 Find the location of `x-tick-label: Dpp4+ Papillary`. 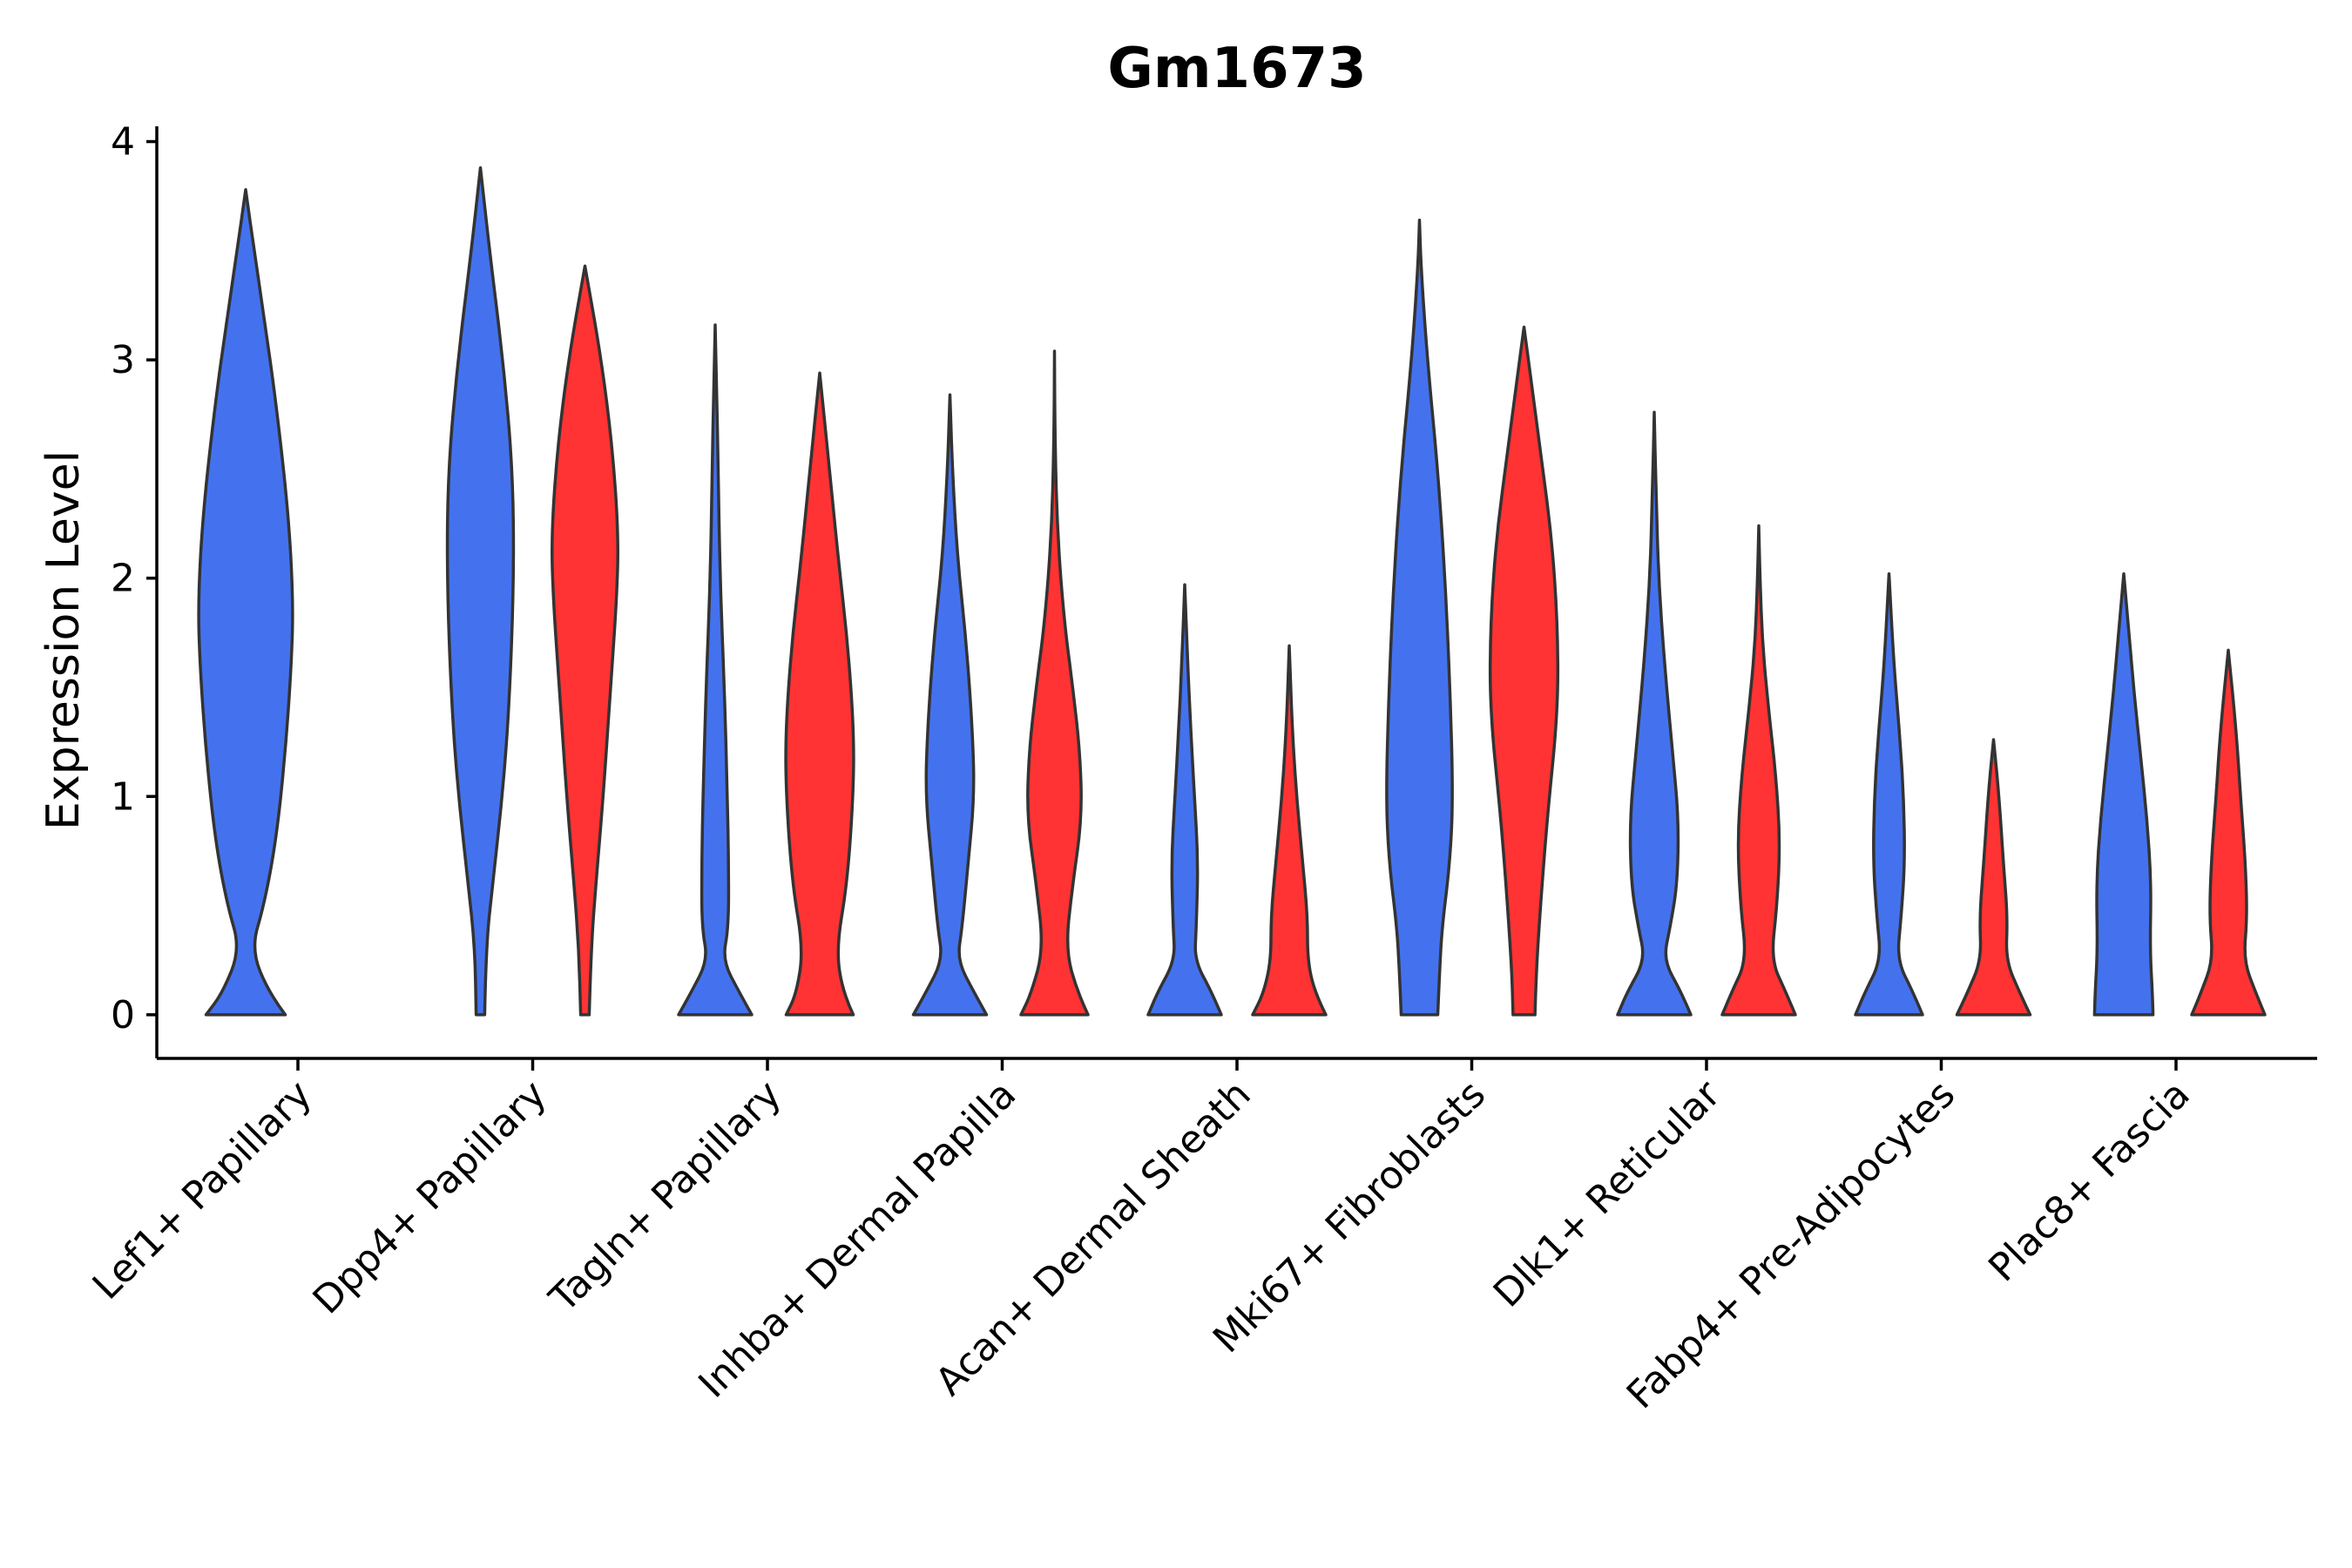

x-tick-label: Dpp4+ Papillary is located at coordinates (430, 1197).